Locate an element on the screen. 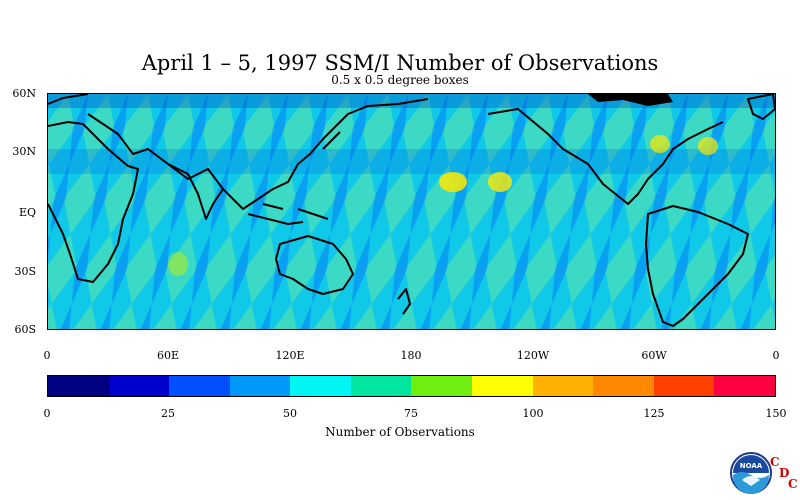  map-subtitle: 0.5 x 0.5 degree boxes is located at coordinates (400, 80).